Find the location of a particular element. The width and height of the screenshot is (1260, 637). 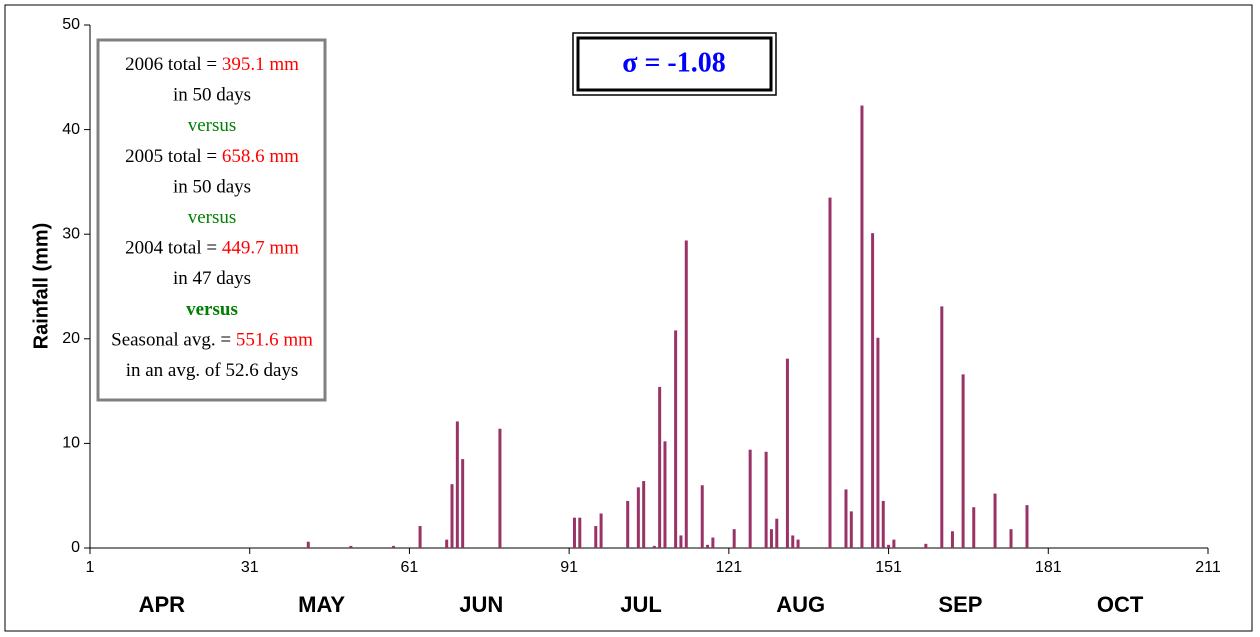

legend-box is located at coordinates (211, 220).